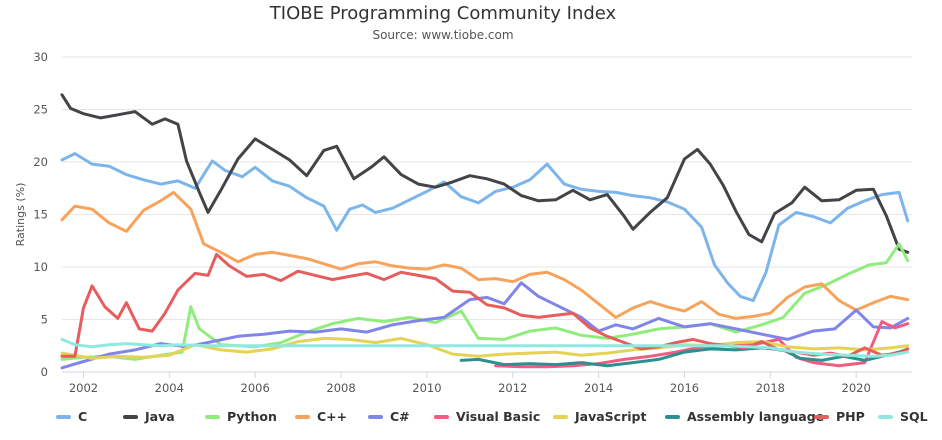 This screenshot has height=440, width=942. I want to click on y-tick-label: 30, so click(40, 57).